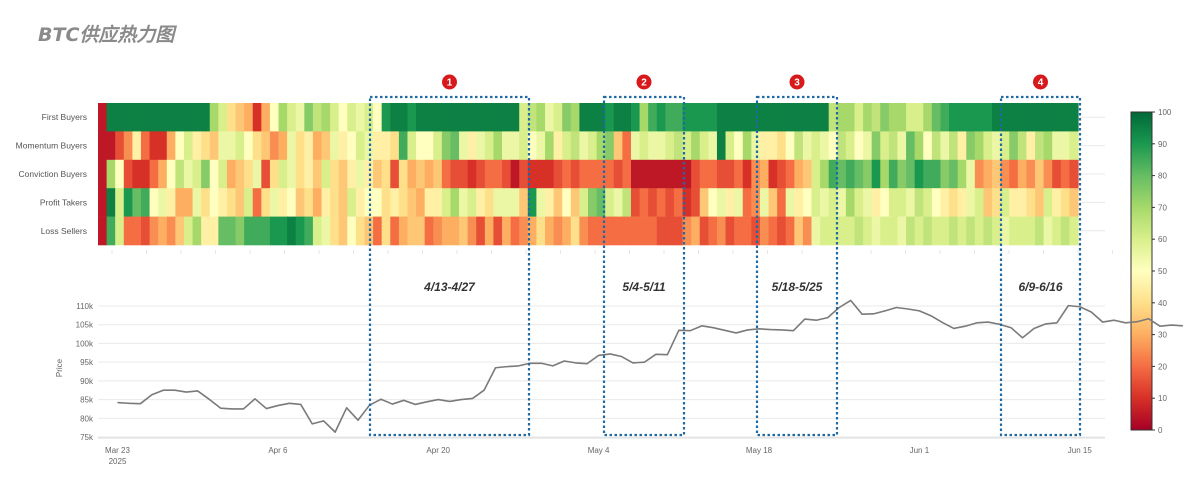 Image resolution: width=1199 pixels, height=488 pixels. I want to click on annotation-label: 6/9-6/16, so click(1040, 287).